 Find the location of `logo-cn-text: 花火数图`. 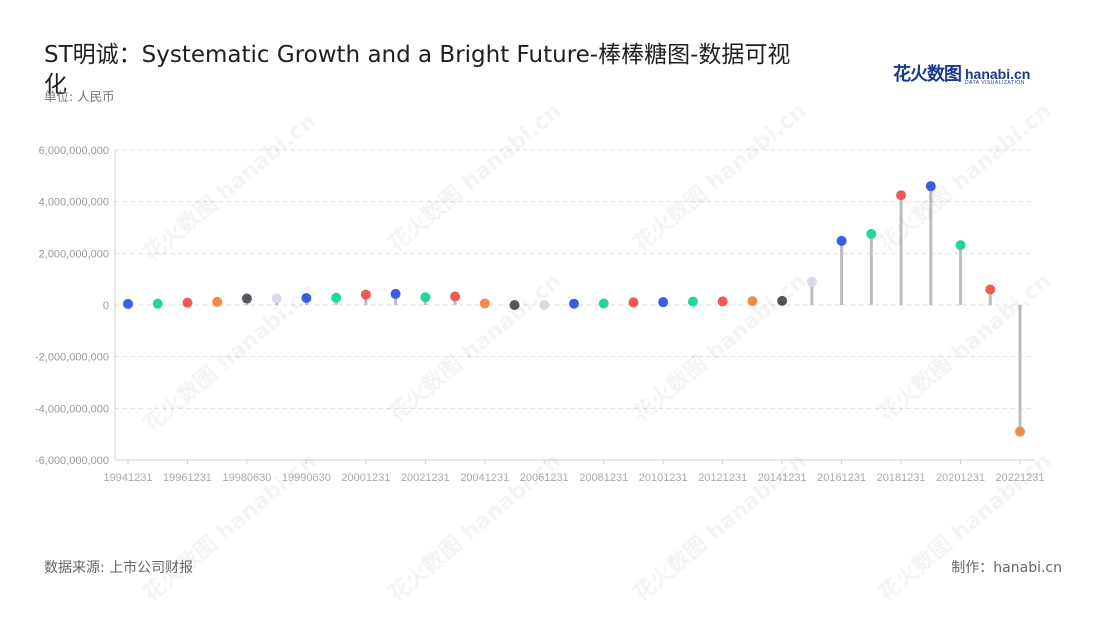

logo-cn-text: 花火数图 is located at coordinates (927, 74).